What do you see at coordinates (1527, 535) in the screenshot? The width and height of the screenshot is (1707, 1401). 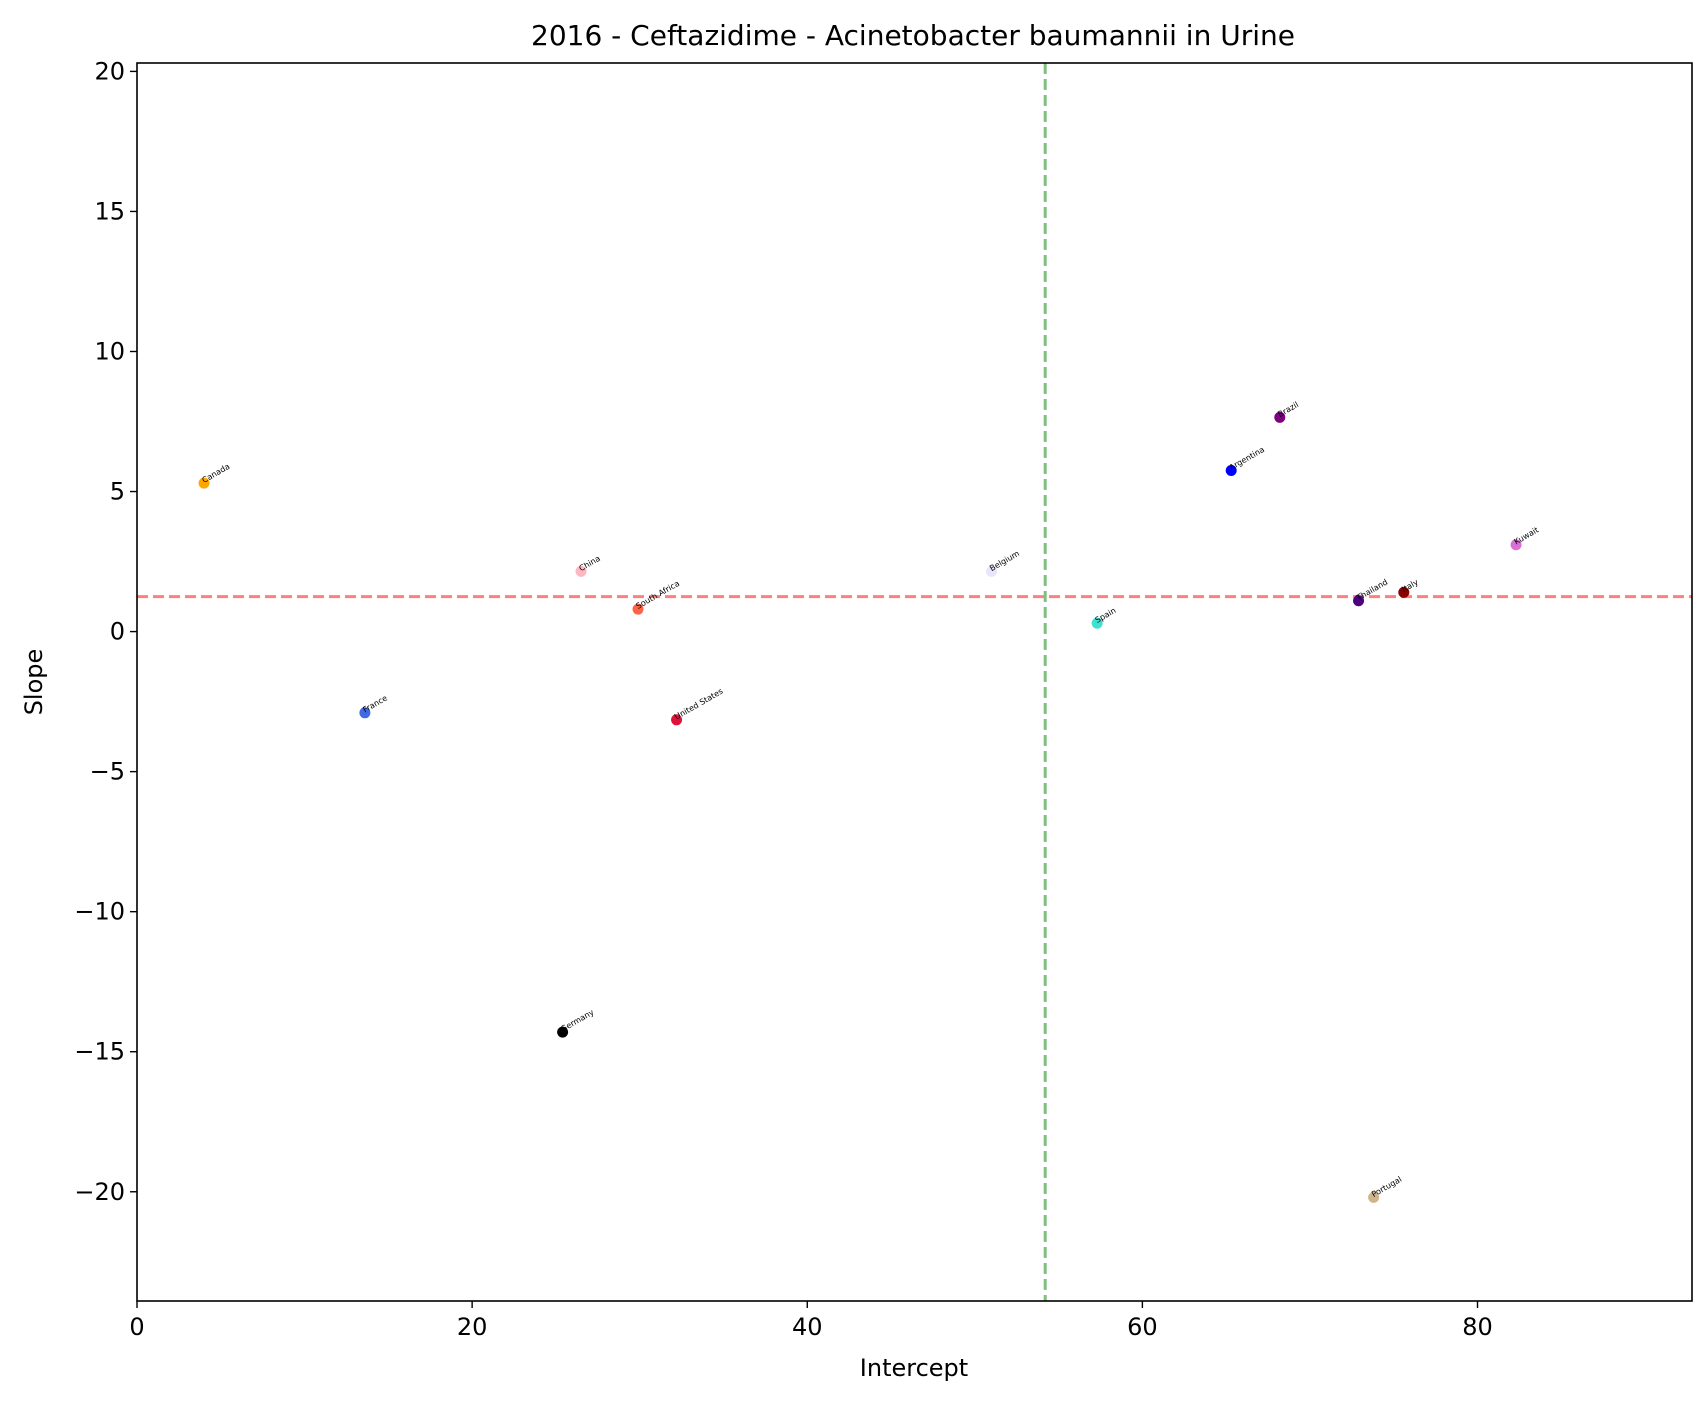 I see `point-label-kuwait: Kuwait` at bounding box center [1527, 535].